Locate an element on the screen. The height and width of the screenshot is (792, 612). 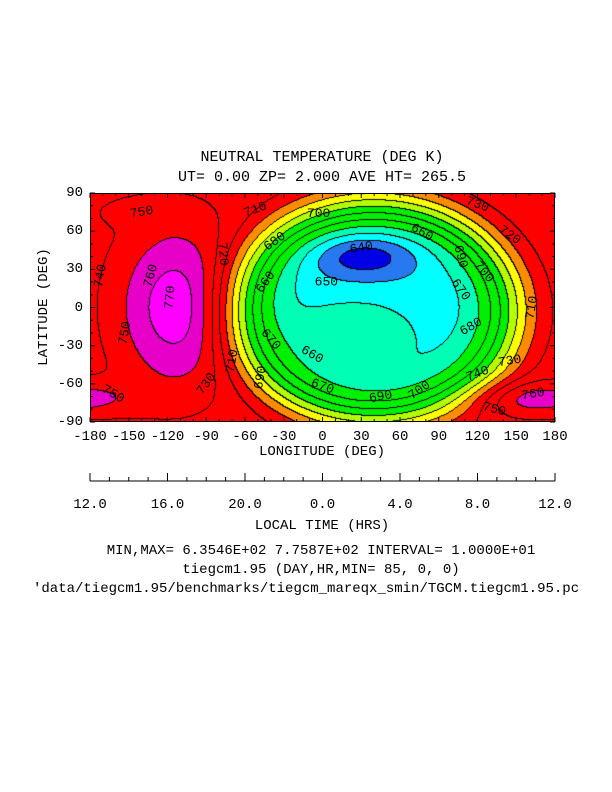
contour-label: 640 is located at coordinates (361, 247).